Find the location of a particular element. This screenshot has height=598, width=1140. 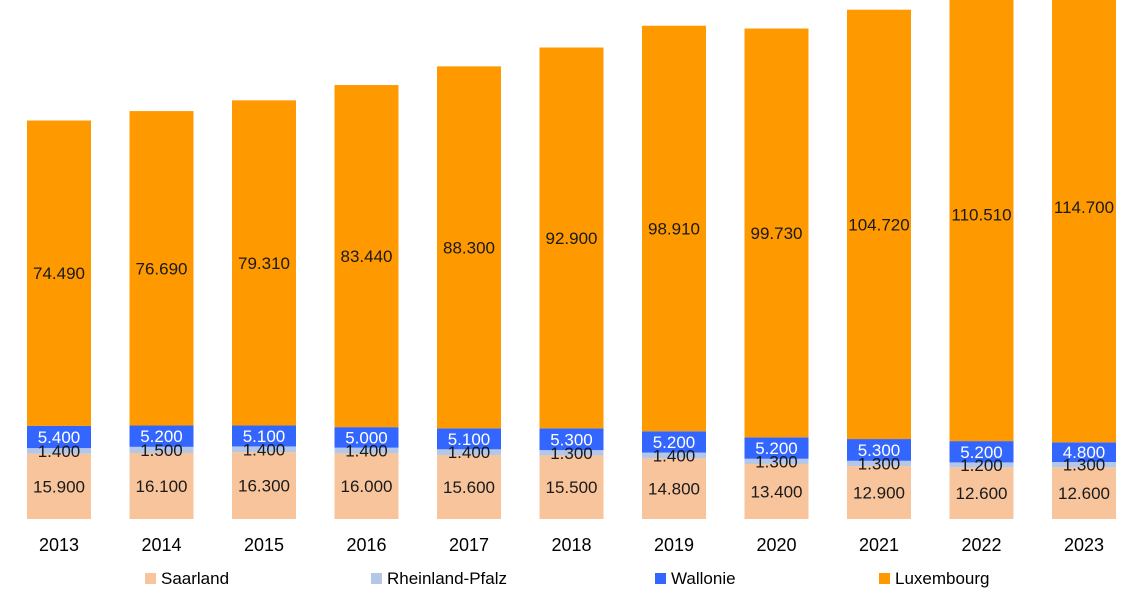

x-tick-label-2020: 2020 is located at coordinates (776, 545).